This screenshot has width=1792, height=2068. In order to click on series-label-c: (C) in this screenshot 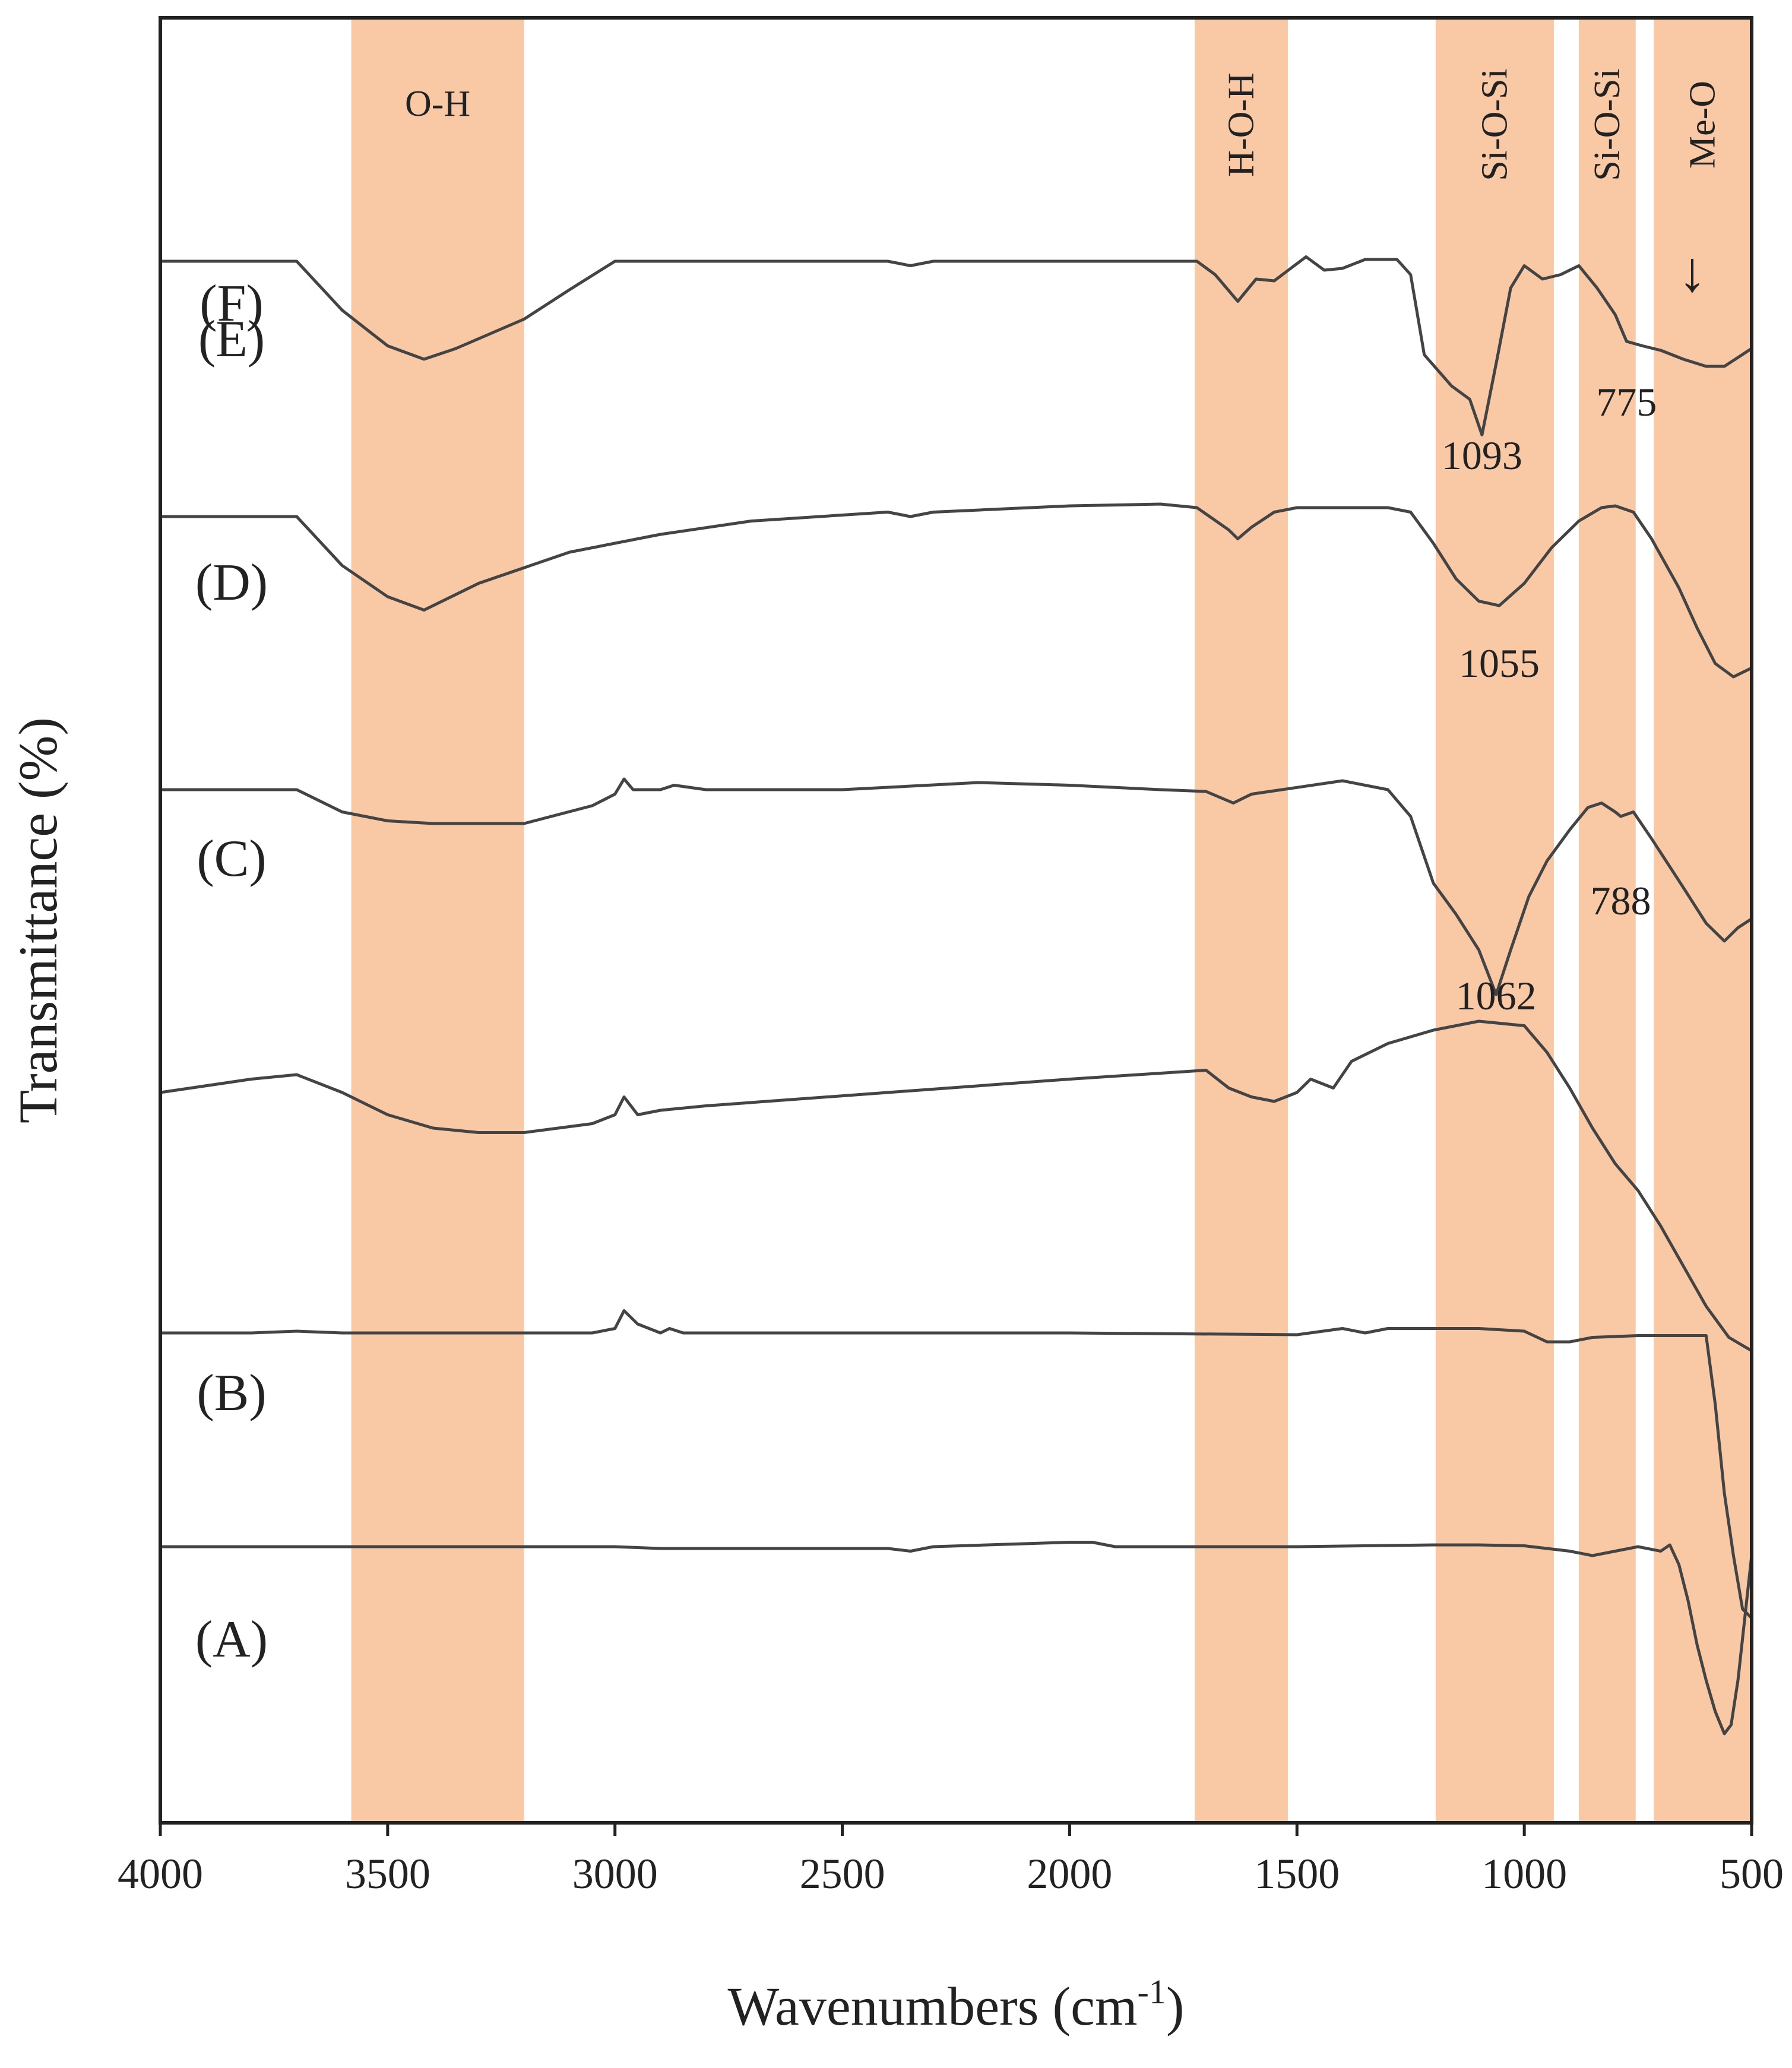, I will do `click(232, 859)`.